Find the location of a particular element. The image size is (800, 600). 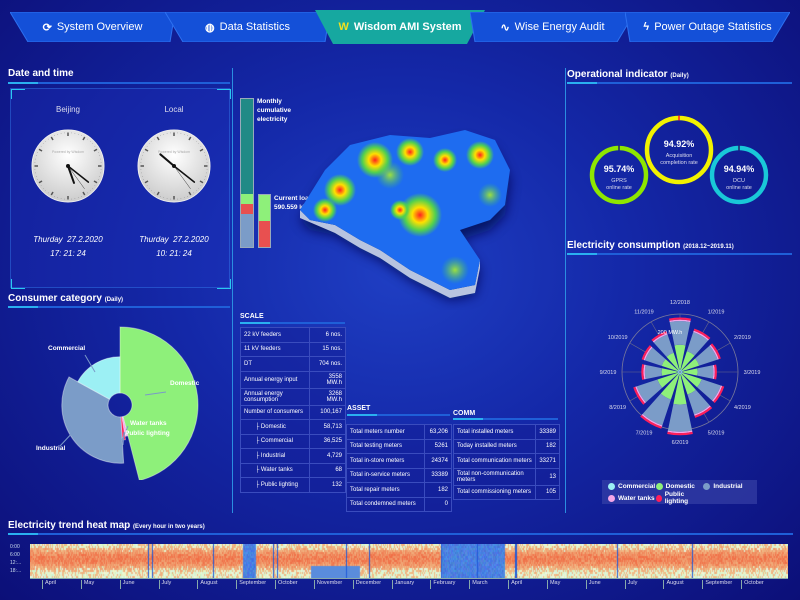

legend-item: Commercial is located at coordinates (632, 486).